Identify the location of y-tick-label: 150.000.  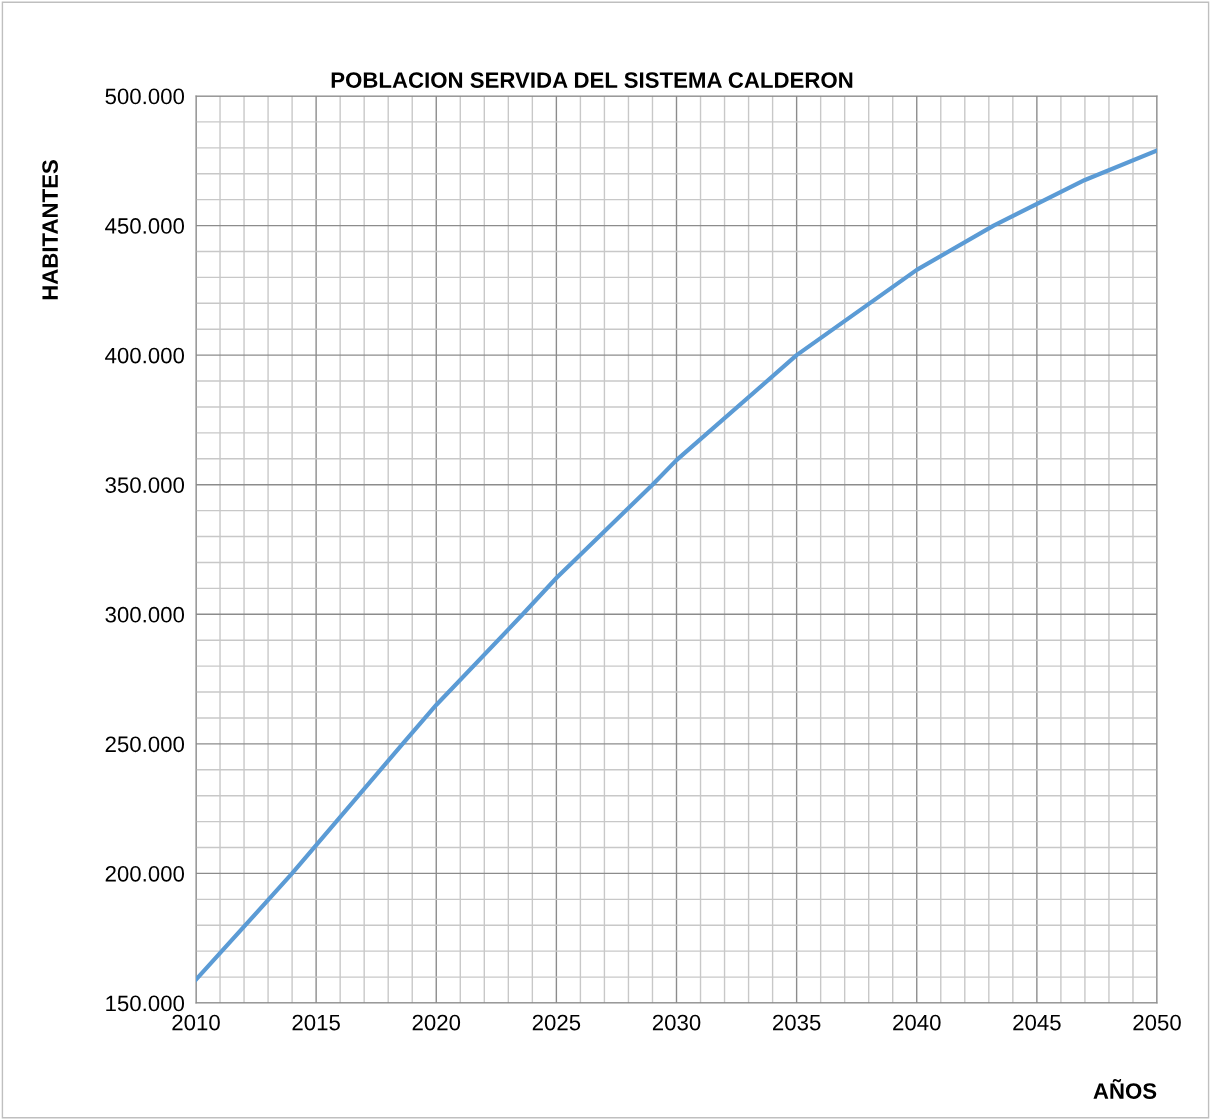
(145, 1003).